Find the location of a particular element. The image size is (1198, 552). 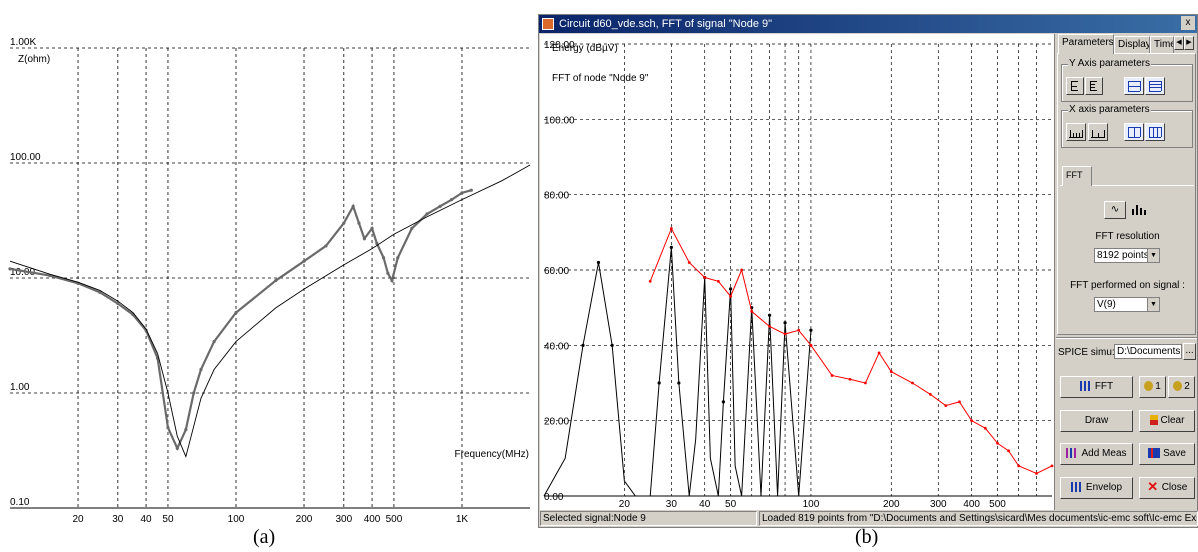

y-axis-group: Y Axis parameters is located at coordinates (1127, 80).